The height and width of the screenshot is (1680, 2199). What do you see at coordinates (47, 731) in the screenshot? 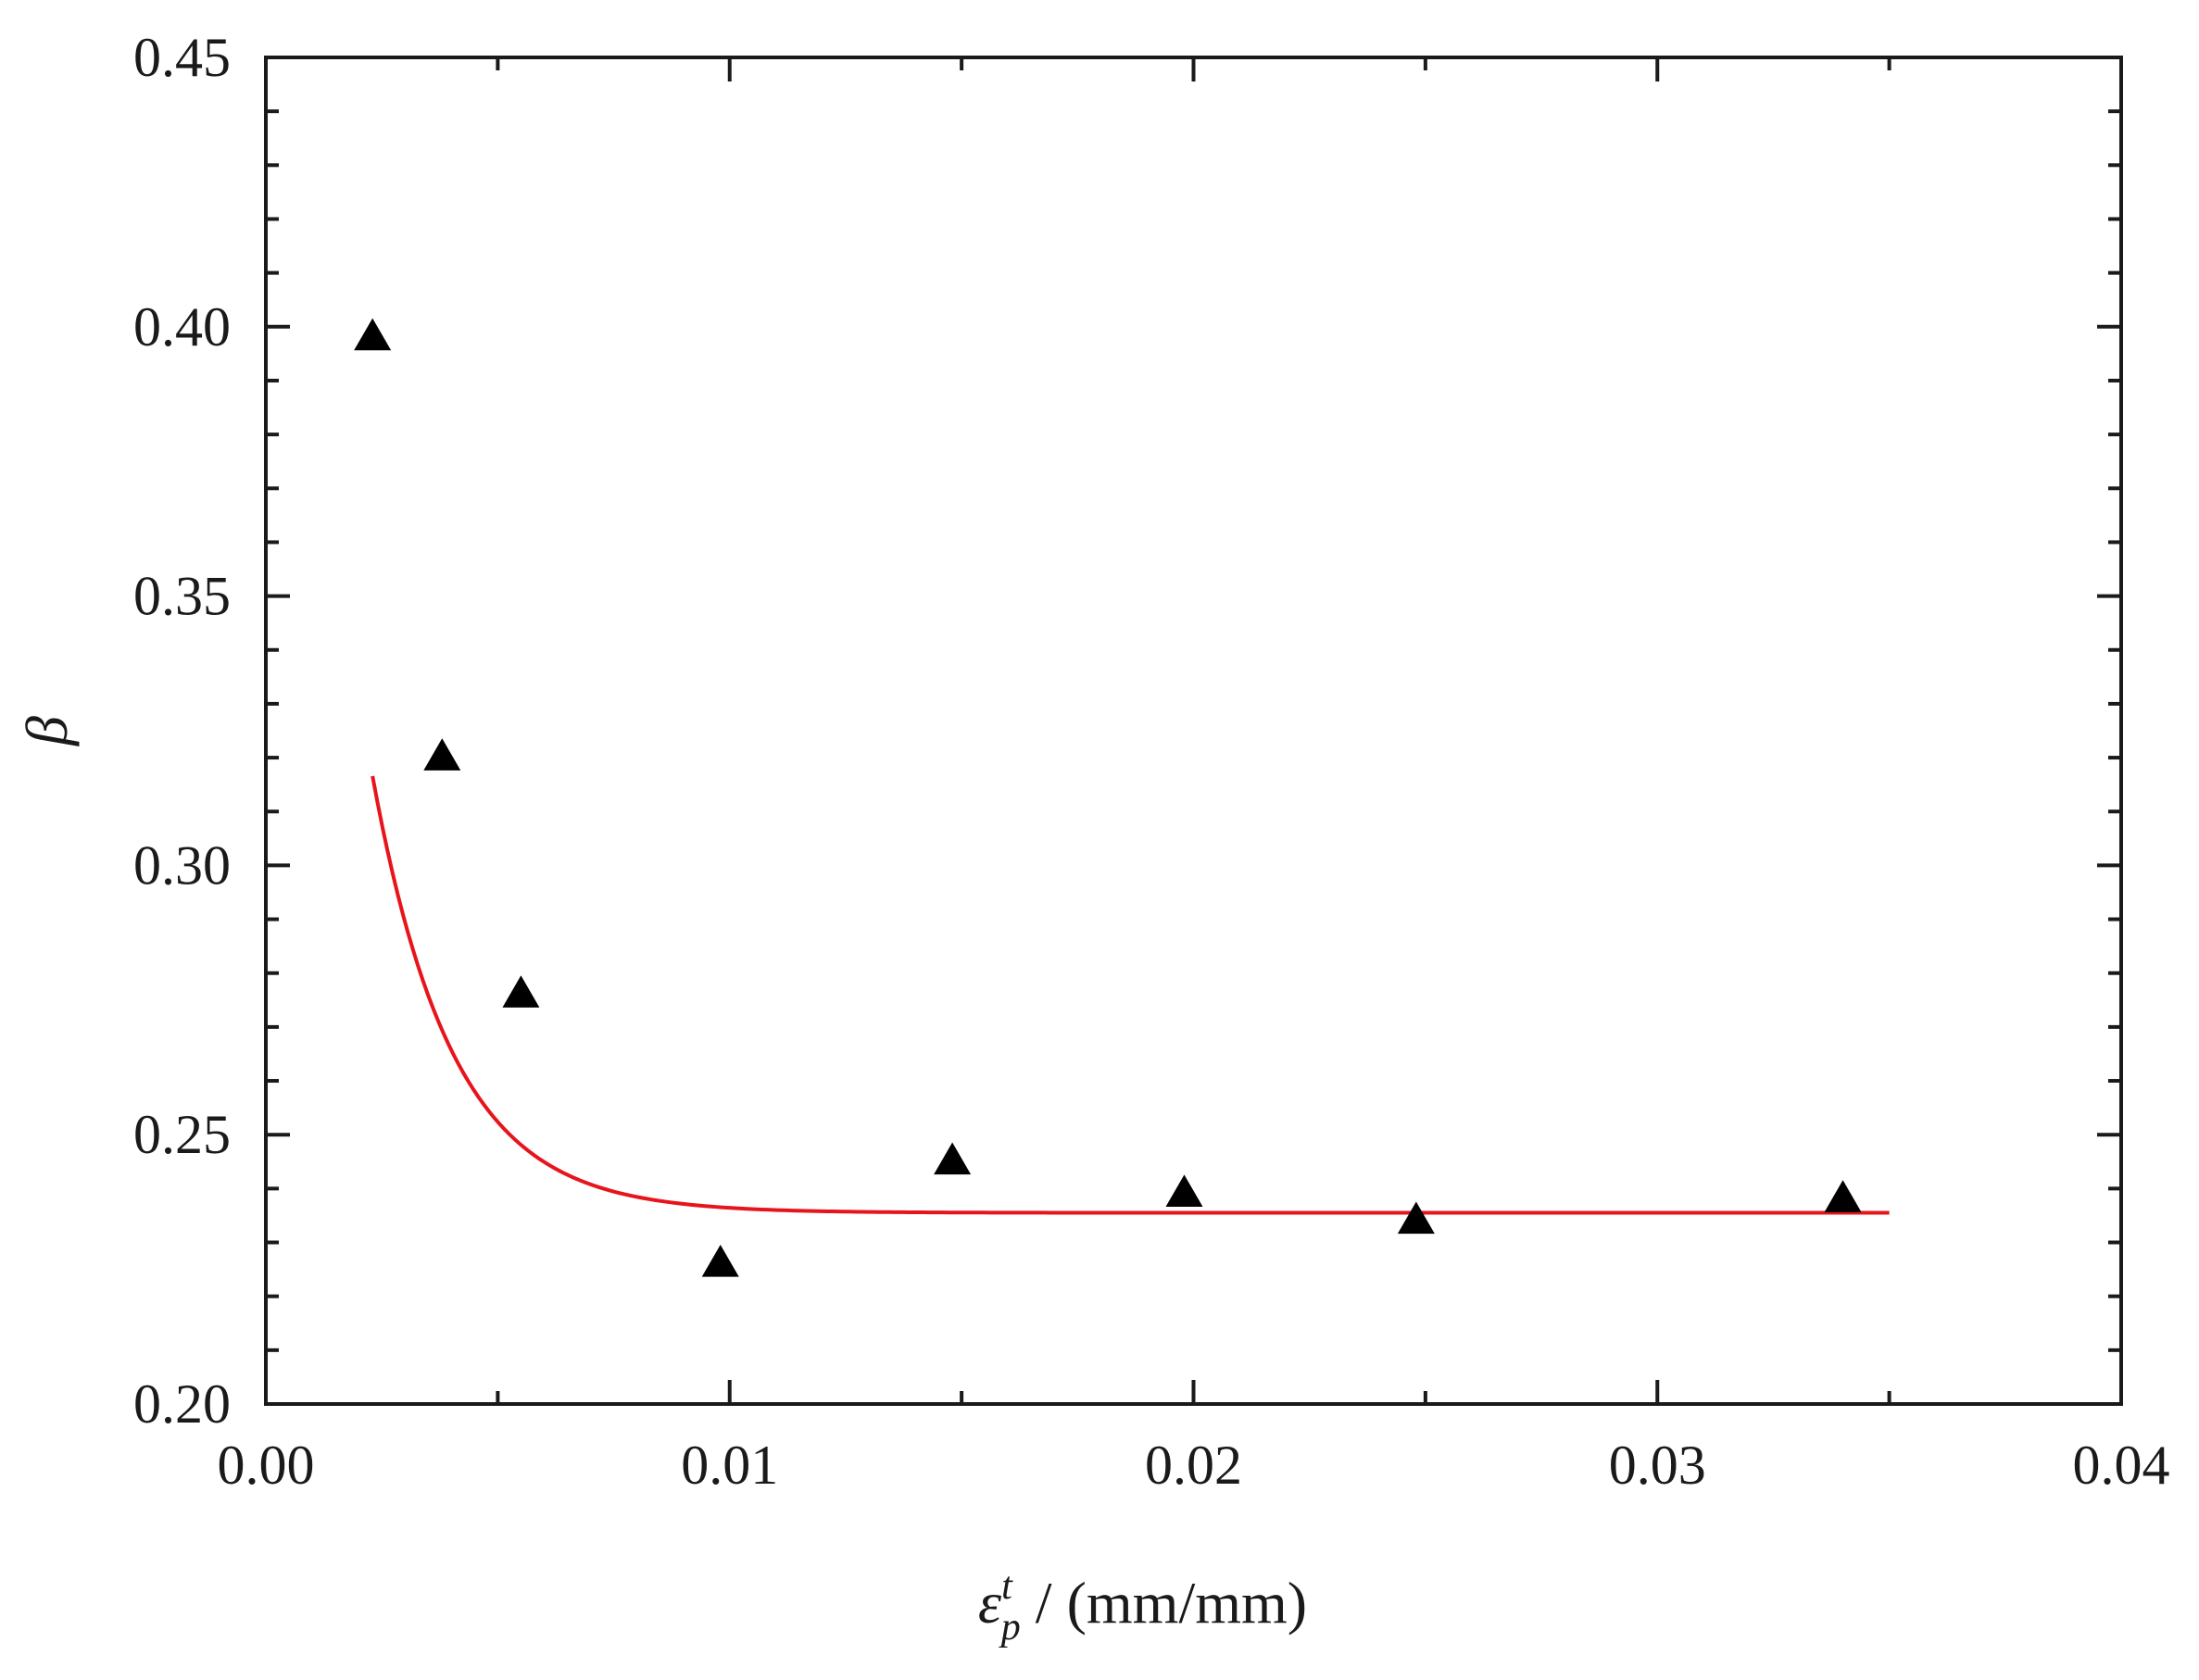
I see `y-axis-title: β` at bounding box center [47, 731].